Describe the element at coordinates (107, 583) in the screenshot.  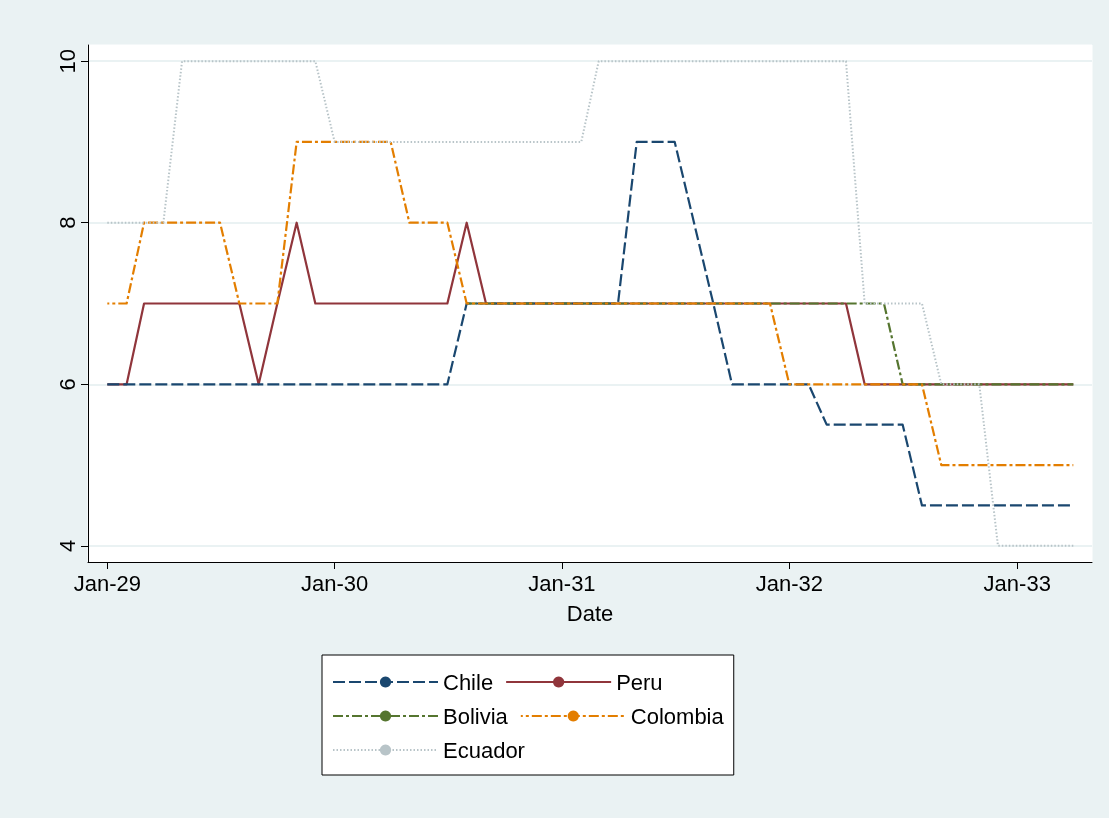
I see `x-tick-label: Jan-29` at that location.